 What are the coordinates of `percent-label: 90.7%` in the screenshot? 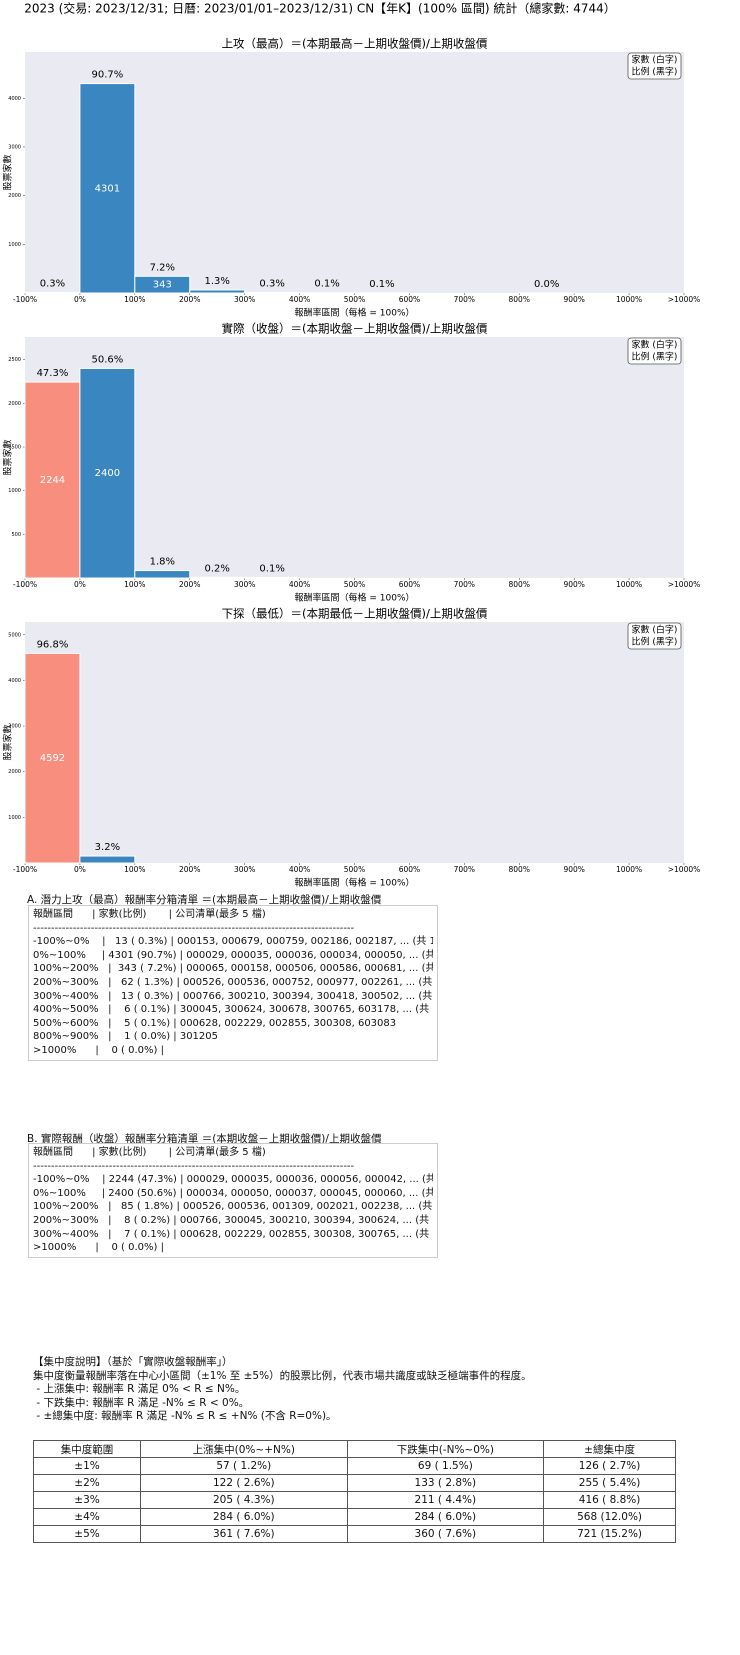 It's located at (107, 75).